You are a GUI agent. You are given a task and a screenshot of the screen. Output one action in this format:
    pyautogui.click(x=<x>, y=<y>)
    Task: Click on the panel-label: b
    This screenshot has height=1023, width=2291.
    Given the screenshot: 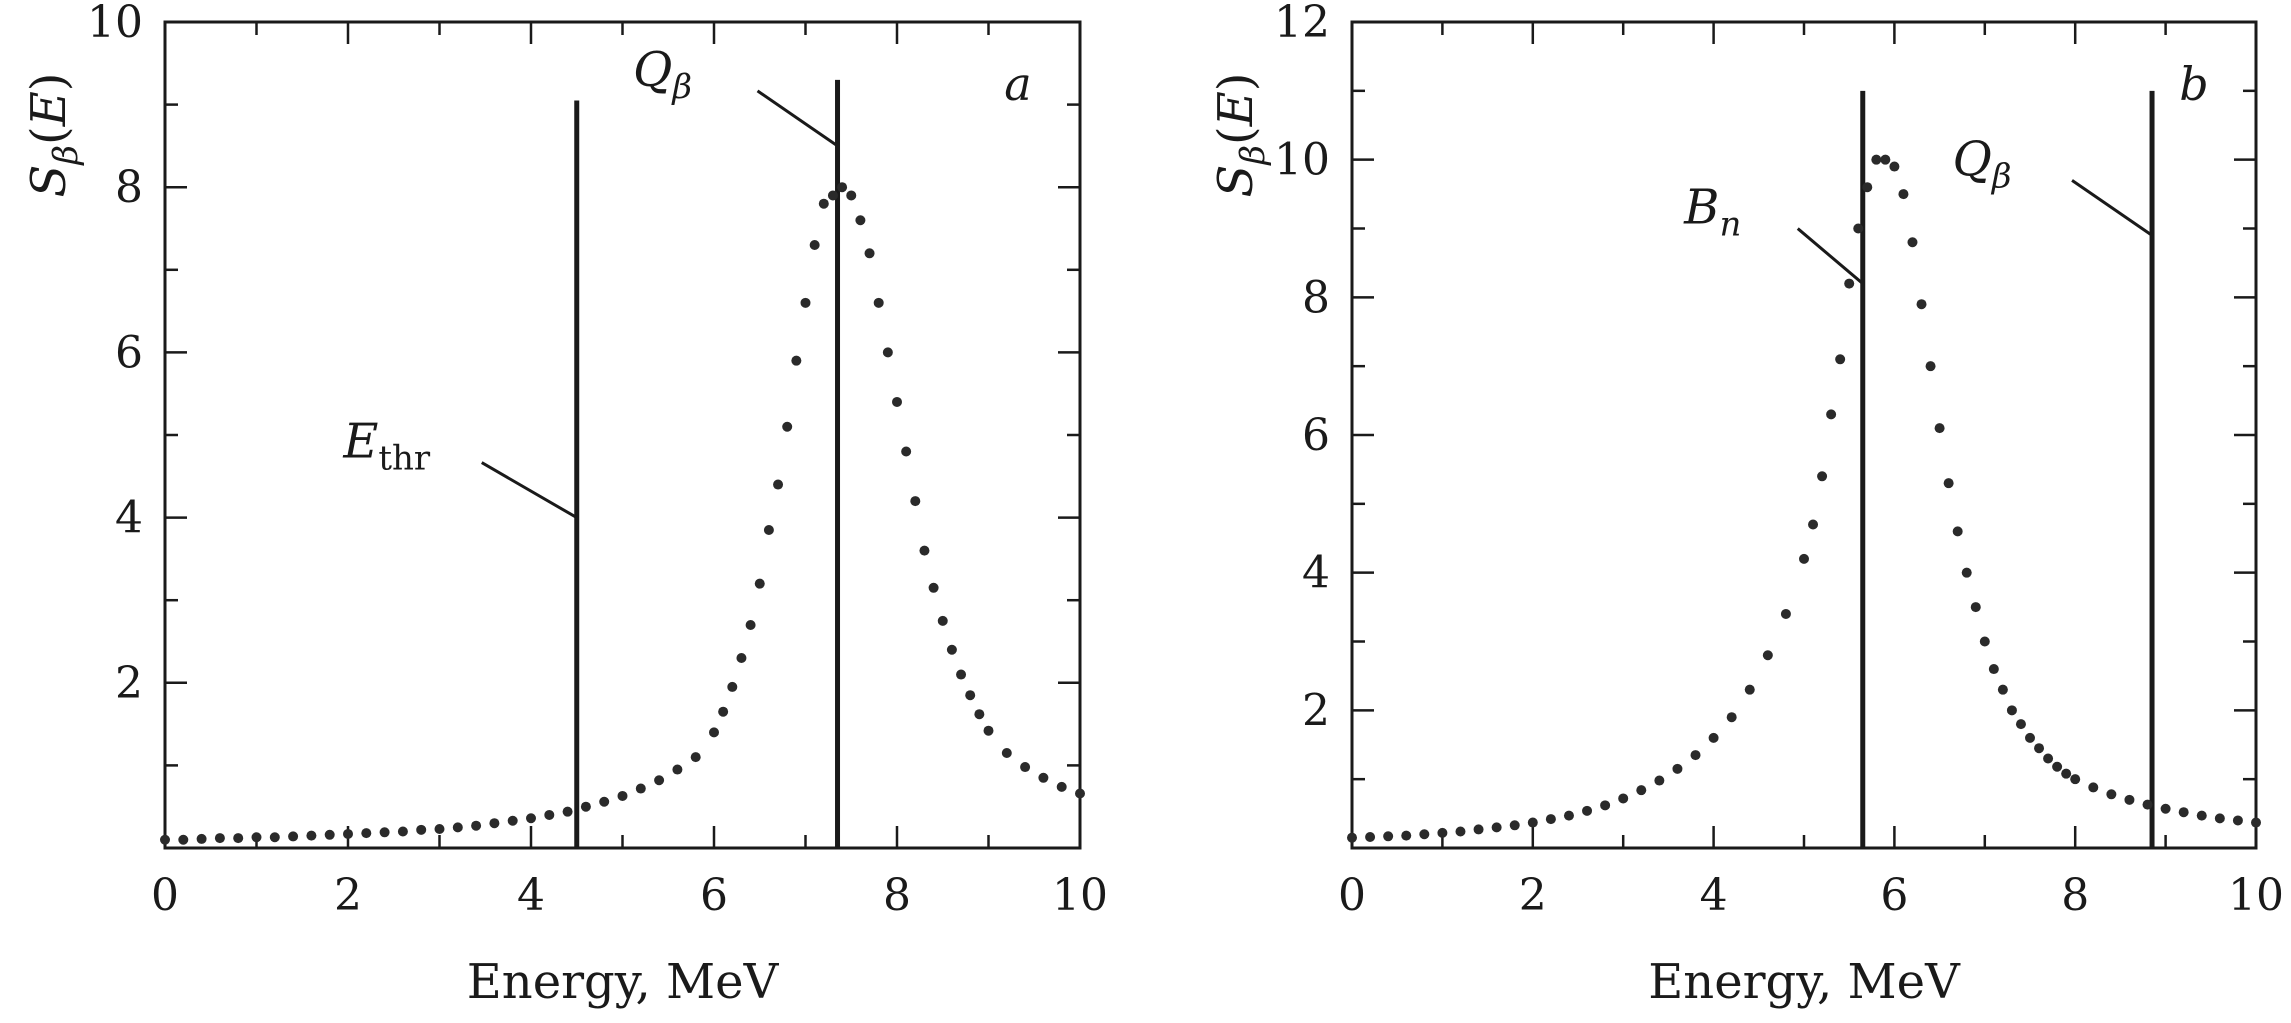 What is the action you would take?
    pyautogui.click(x=2193, y=84)
    